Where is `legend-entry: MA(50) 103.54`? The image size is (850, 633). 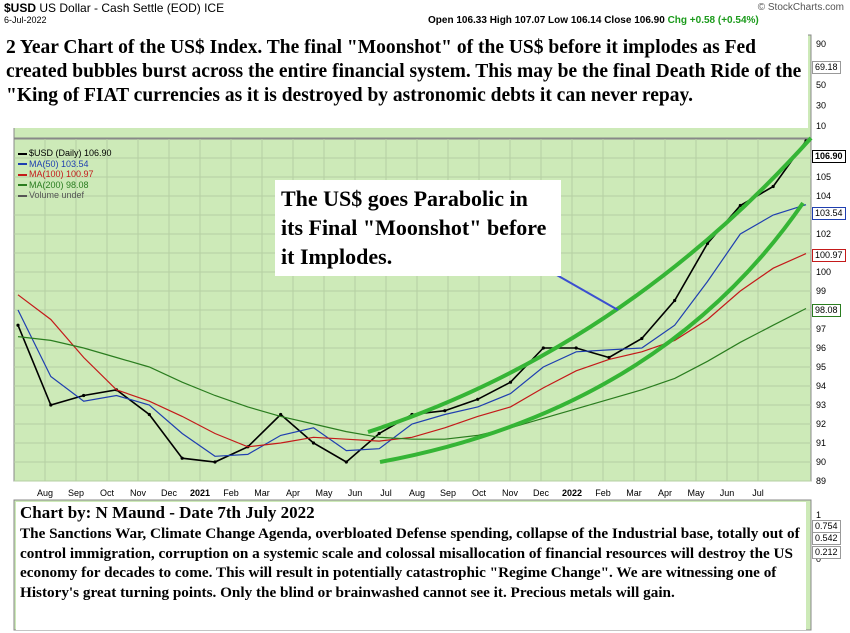
legend-entry: MA(50) 103.54 is located at coordinates (65, 164).